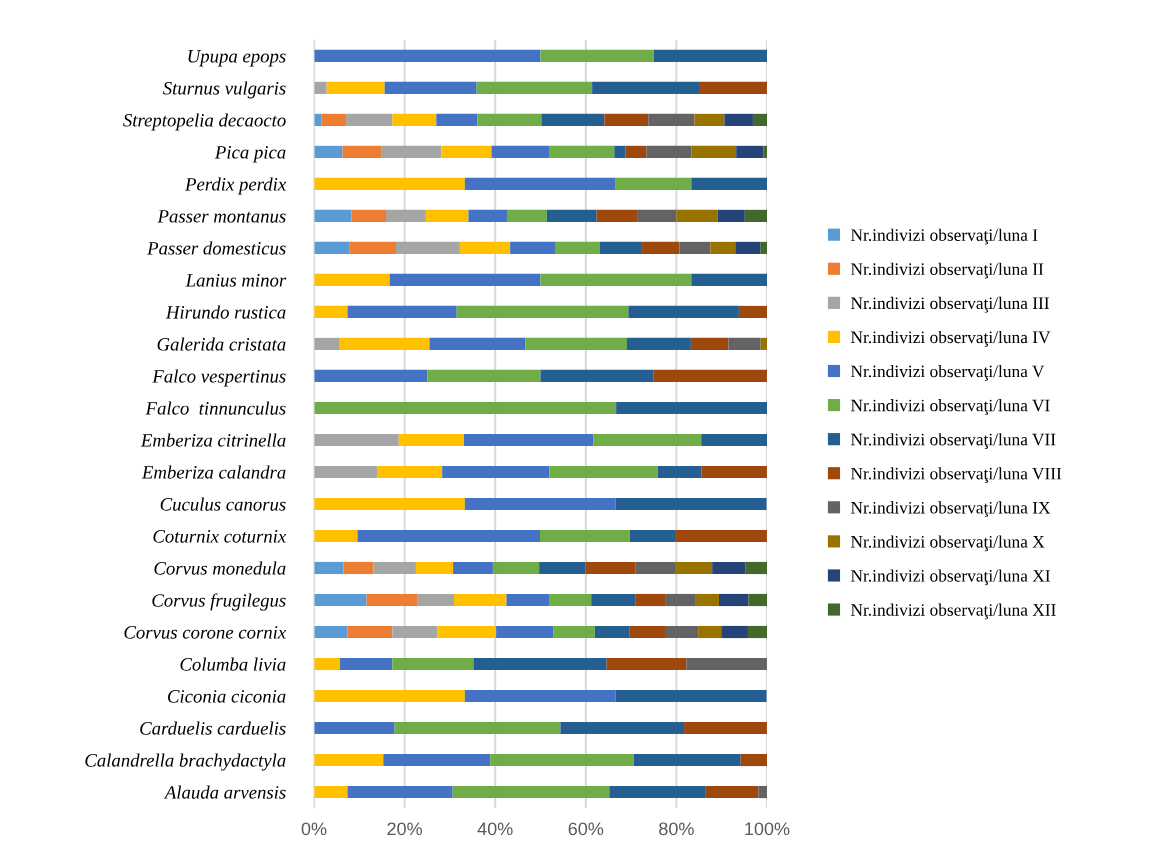 This screenshot has height=867, width=1169. Describe the element at coordinates (950, 407) in the screenshot. I see `legend-label: Nr.indivizi observaţi/luna VI` at that location.